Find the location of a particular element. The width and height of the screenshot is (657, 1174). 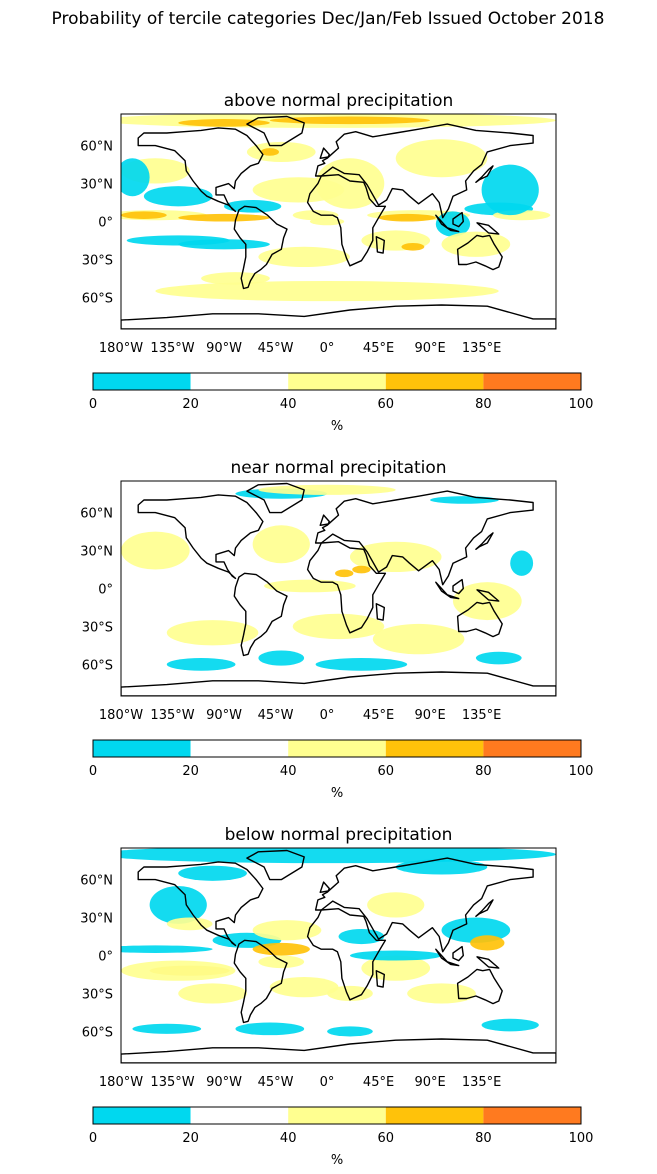

colorbar-label: % is located at coordinates (337, 426).